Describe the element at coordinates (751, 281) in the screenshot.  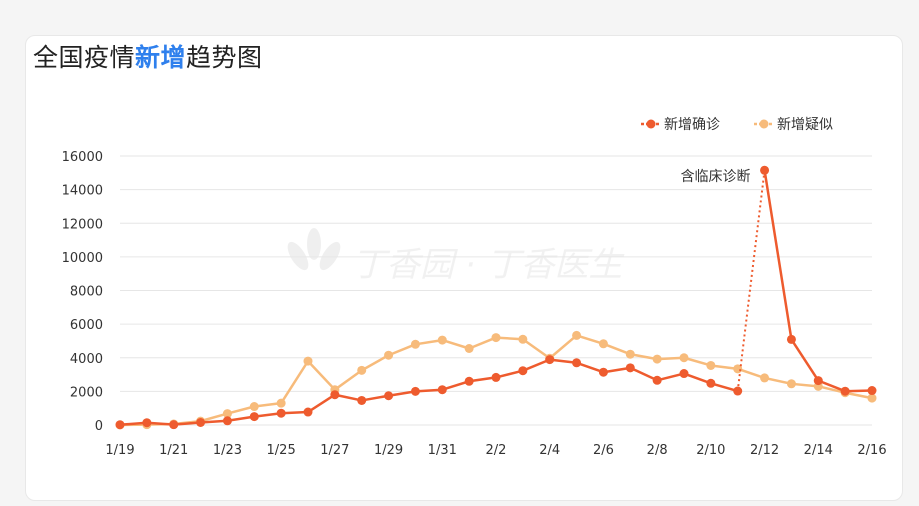
I see `series-line-confirmed-dotted` at that location.